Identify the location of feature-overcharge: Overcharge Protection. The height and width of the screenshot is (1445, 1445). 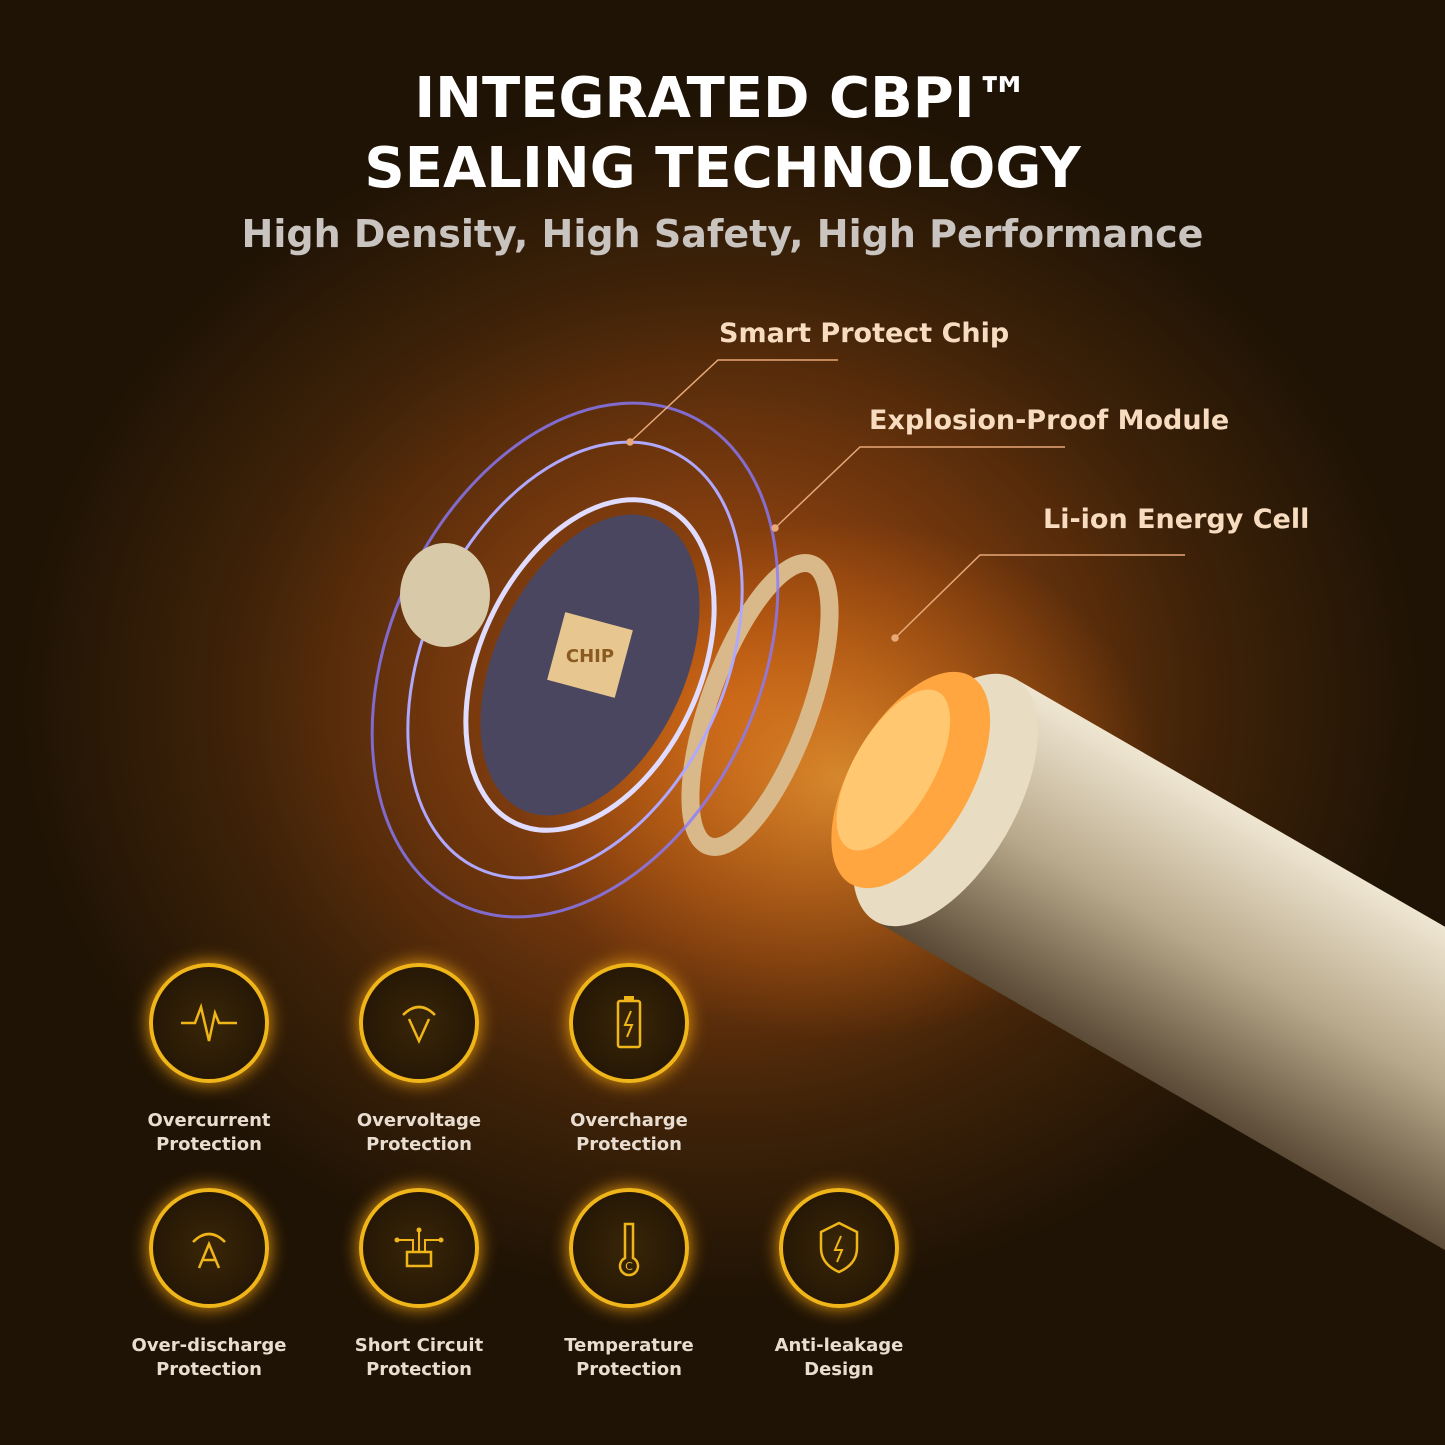
(629, 1060).